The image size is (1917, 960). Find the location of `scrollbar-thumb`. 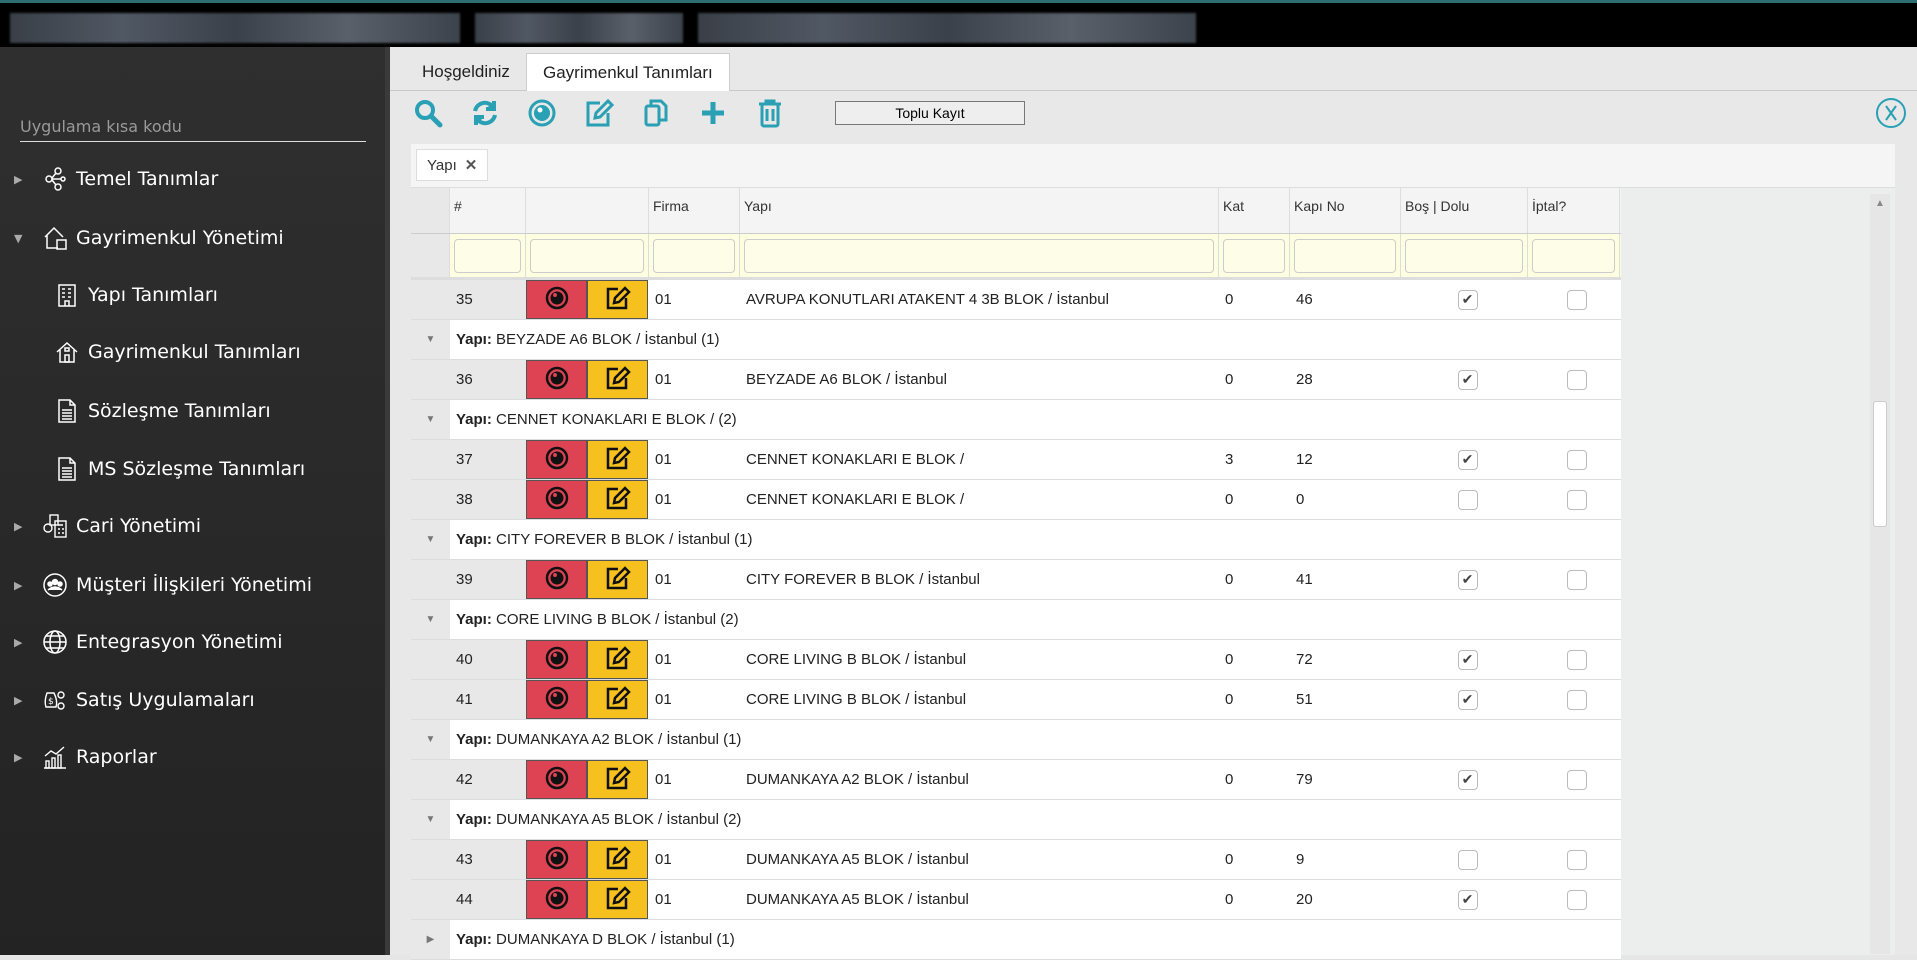

scrollbar-thumb is located at coordinates (1880, 464).